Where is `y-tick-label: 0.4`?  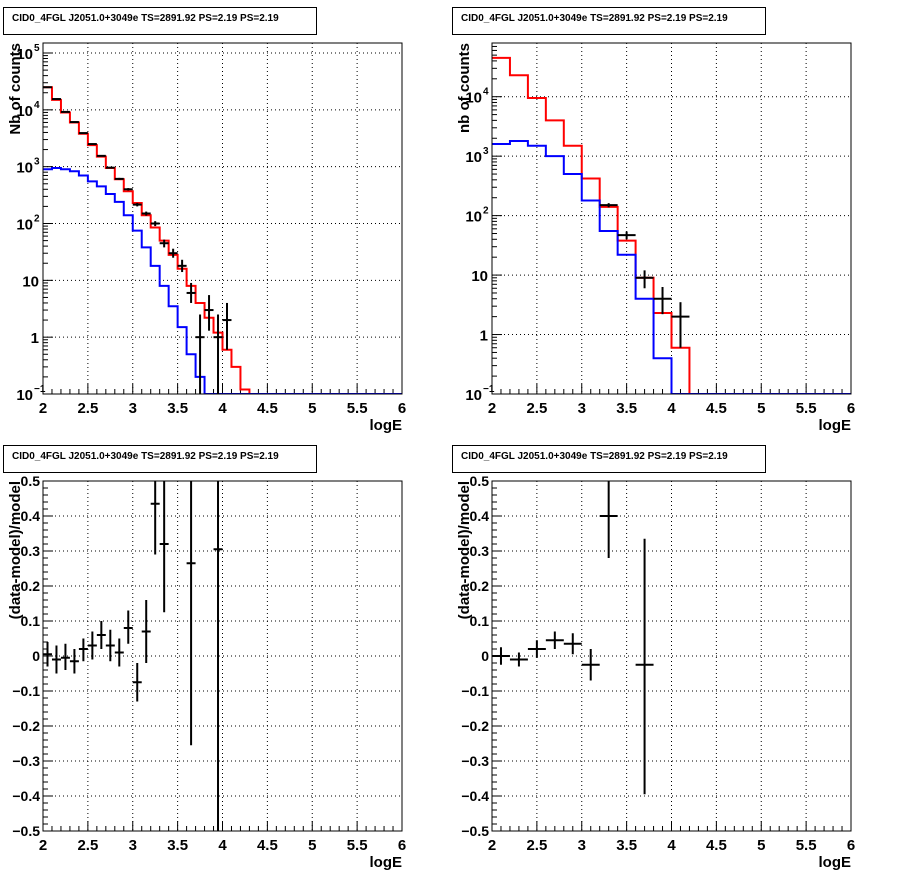 y-tick-label: 0.4 is located at coordinates (480, 516).